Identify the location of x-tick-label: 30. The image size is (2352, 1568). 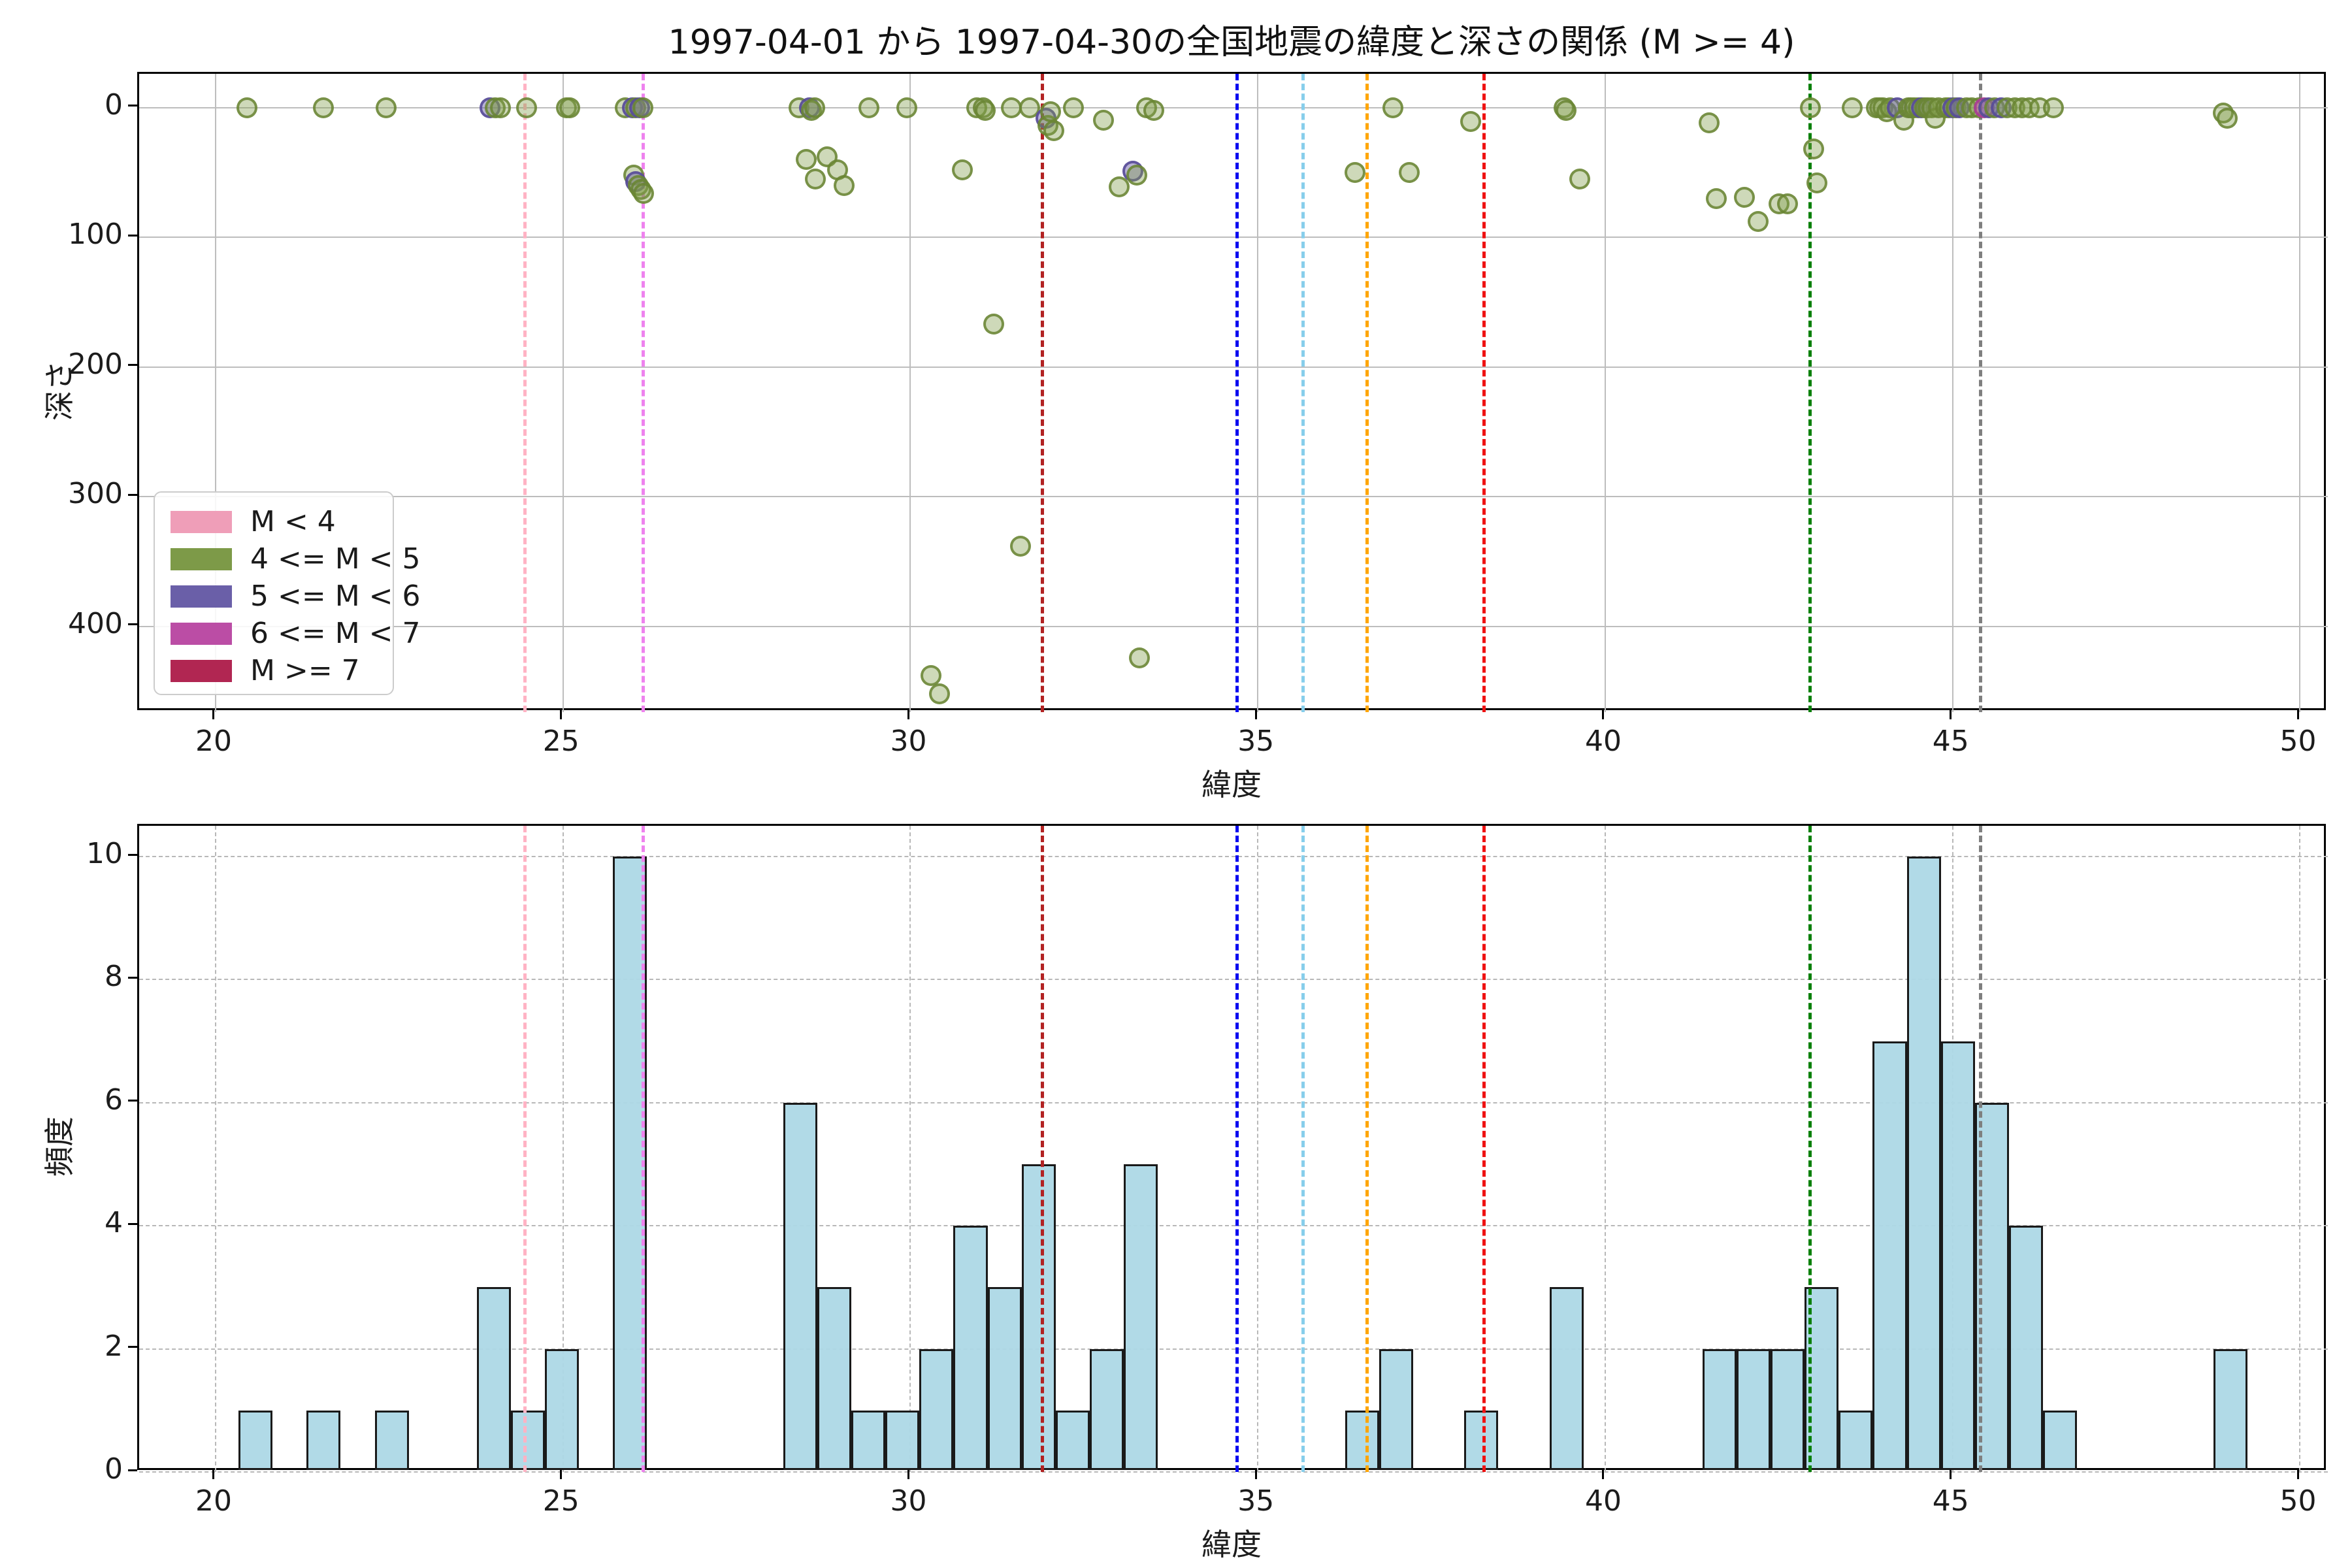
(908, 741).